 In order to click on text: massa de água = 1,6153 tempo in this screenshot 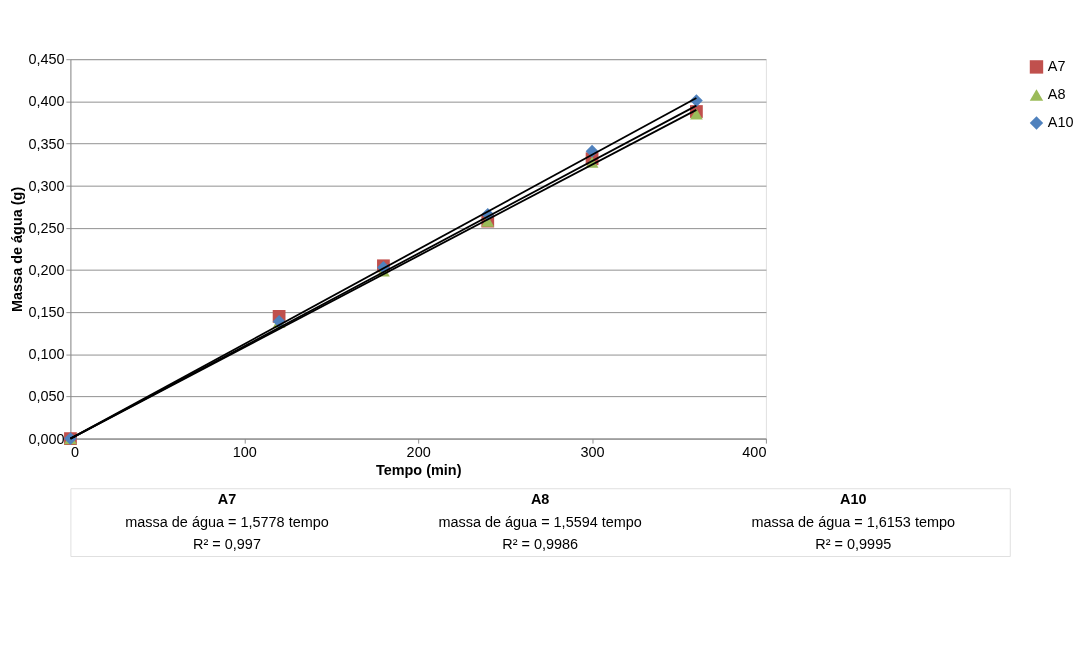, I will do `click(853, 521)`.